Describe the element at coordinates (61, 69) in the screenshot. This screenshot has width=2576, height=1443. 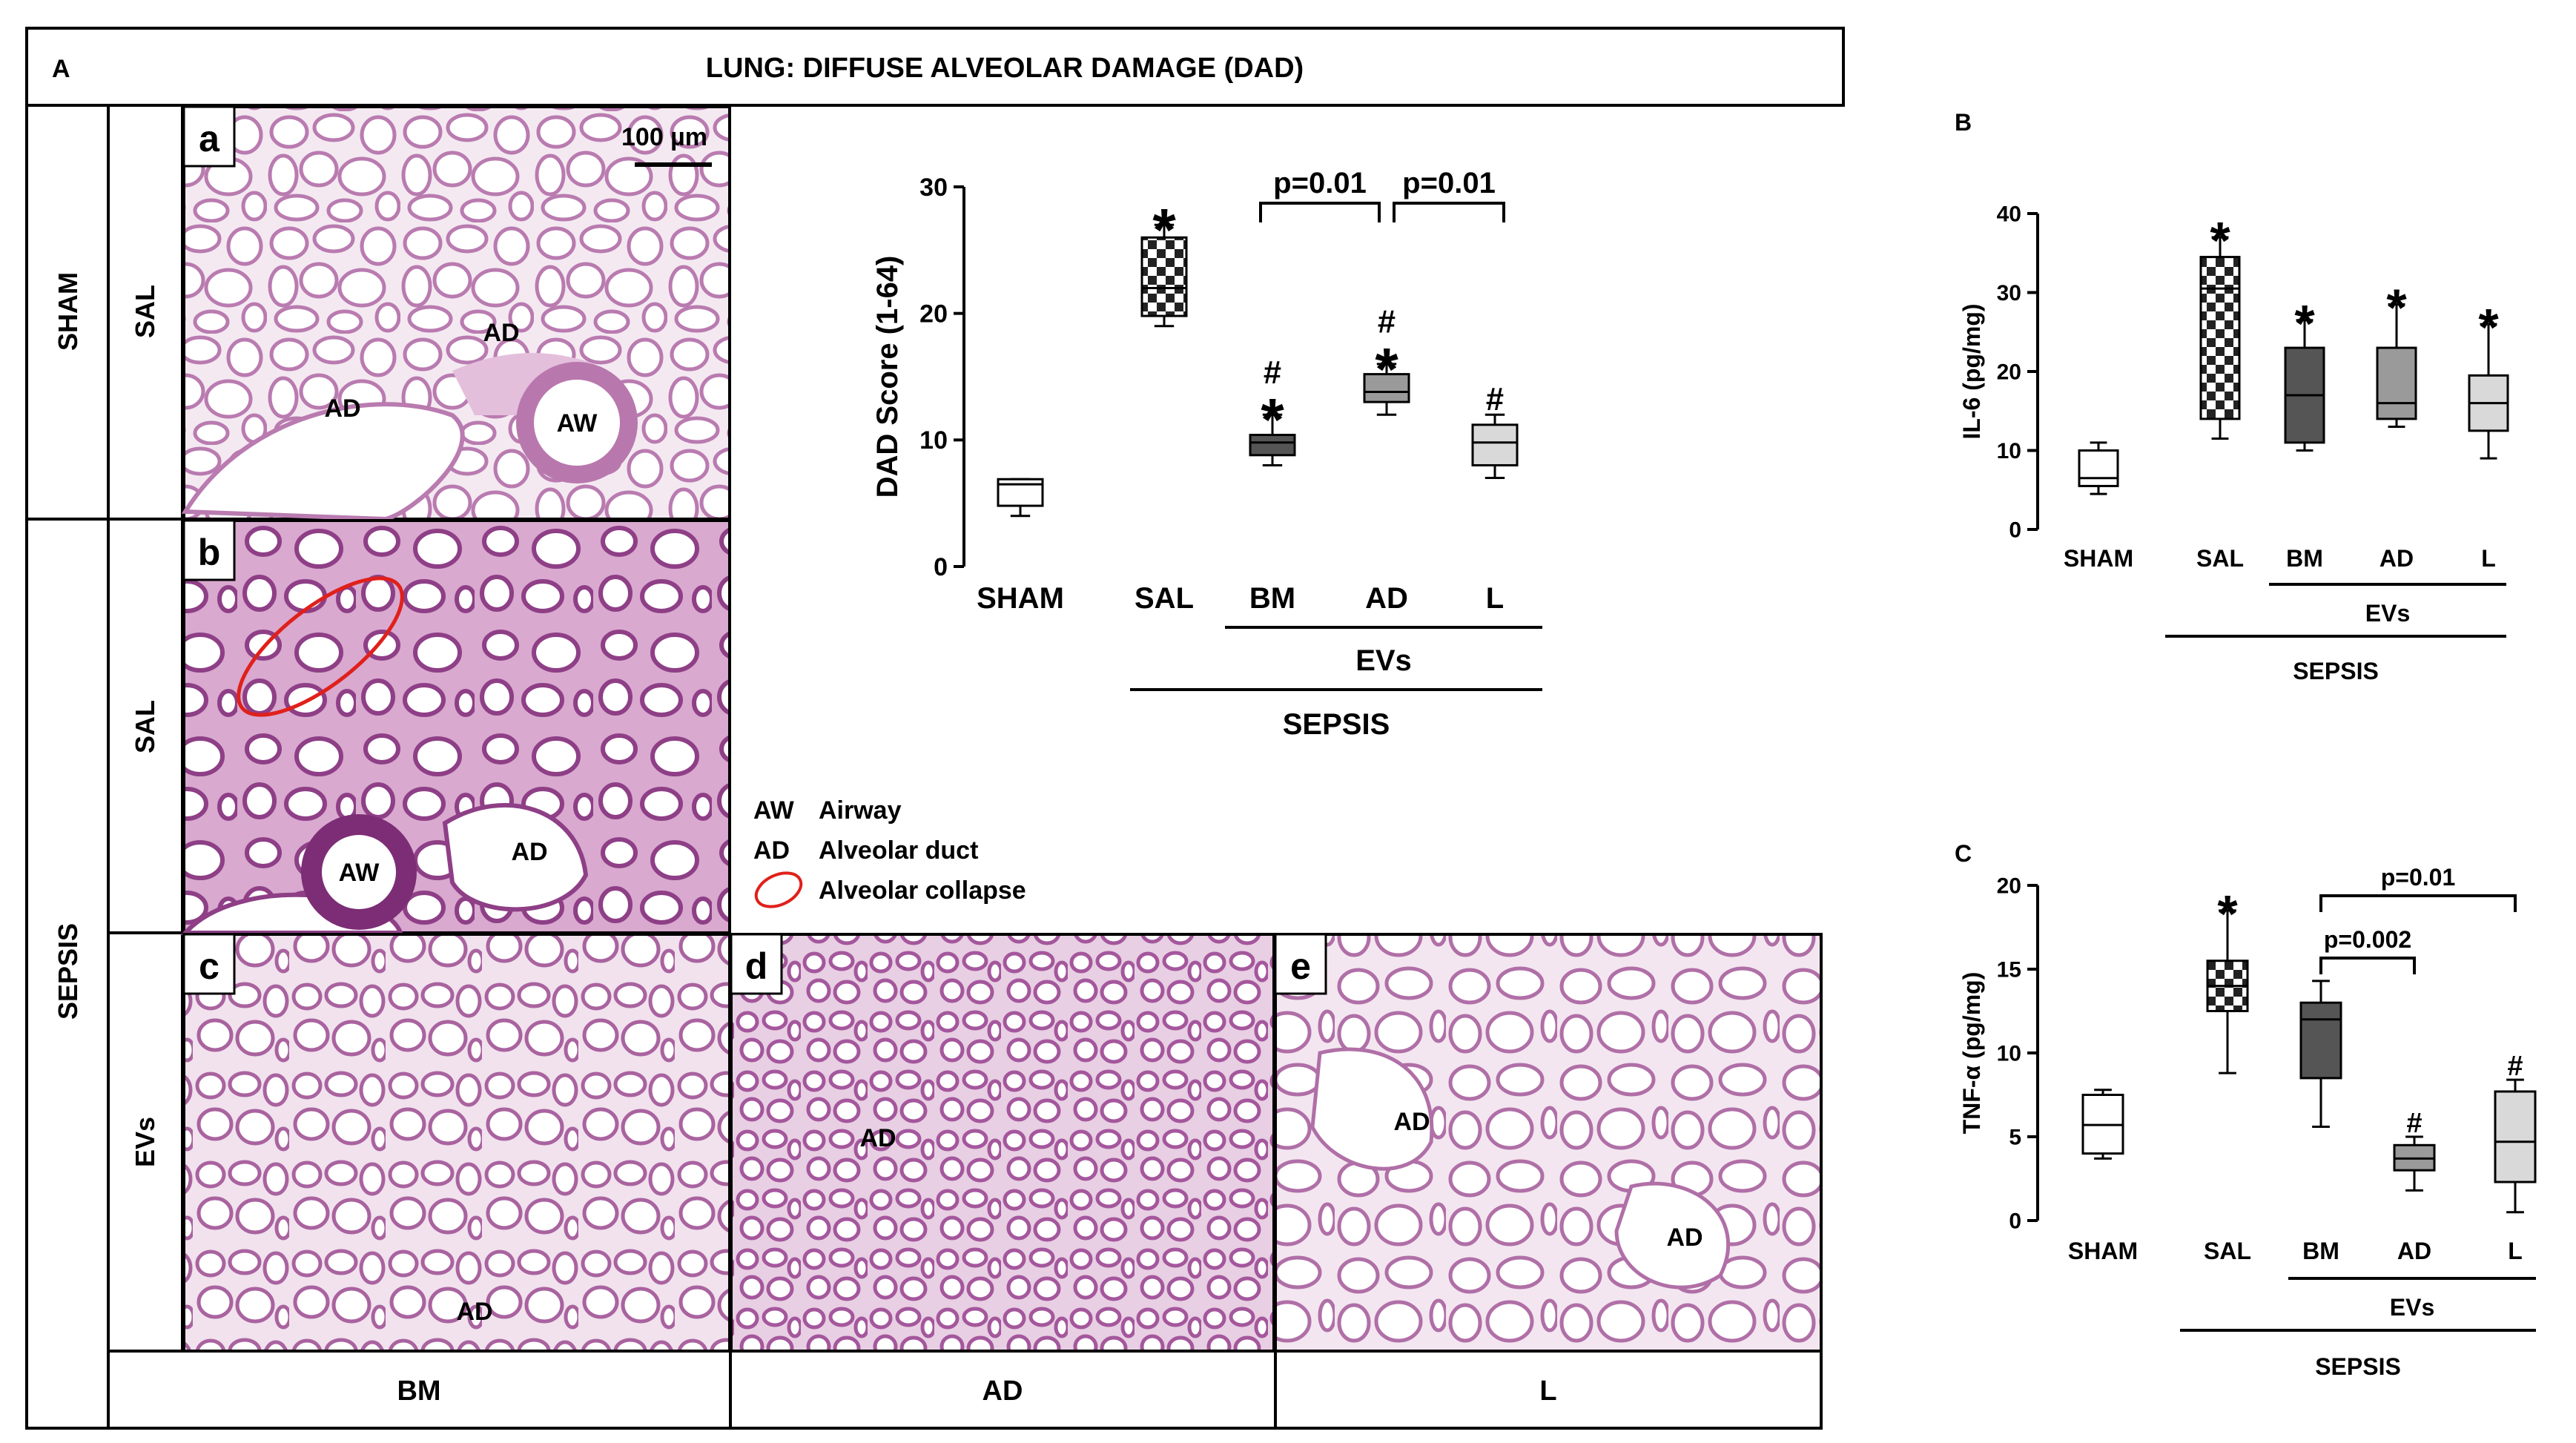
I see `panel-a-letter: A` at that location.